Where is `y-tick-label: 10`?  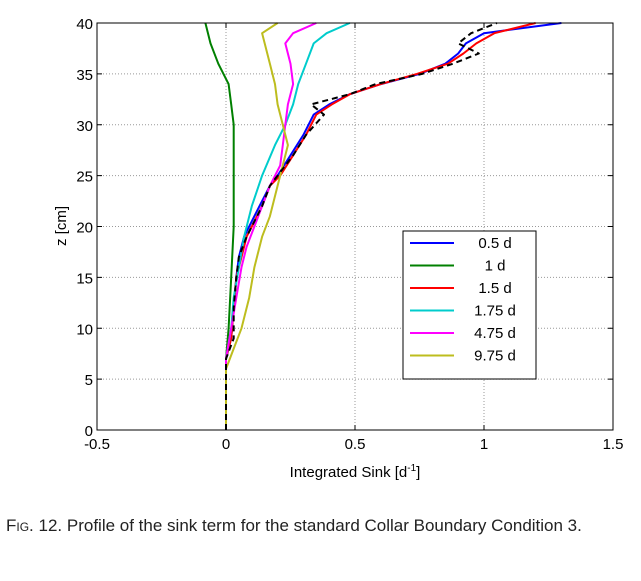 y-tick-label: 10 is located at coordinates (84, 329).